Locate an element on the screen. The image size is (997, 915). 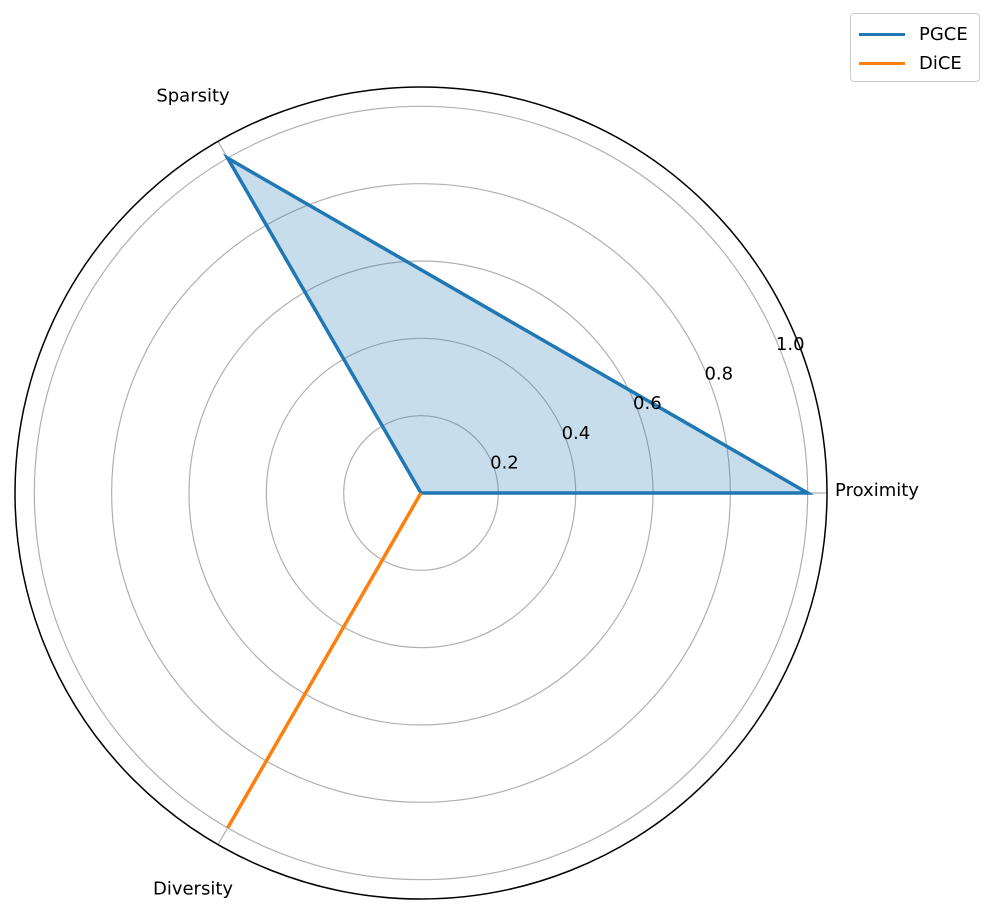
rtick-label-3: 0.8 is located at coordinates (718, 374).